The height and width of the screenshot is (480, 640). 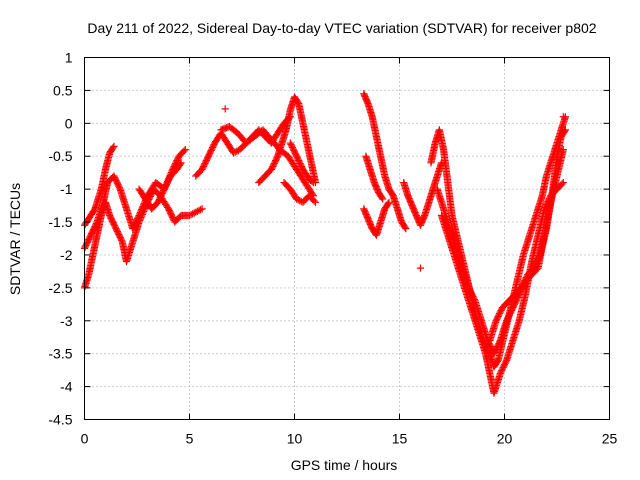 What do you see at coordinates (60, 156) in the screenshot?
I see `y-tick-label: -0.5` at bounding box center [60, 156].